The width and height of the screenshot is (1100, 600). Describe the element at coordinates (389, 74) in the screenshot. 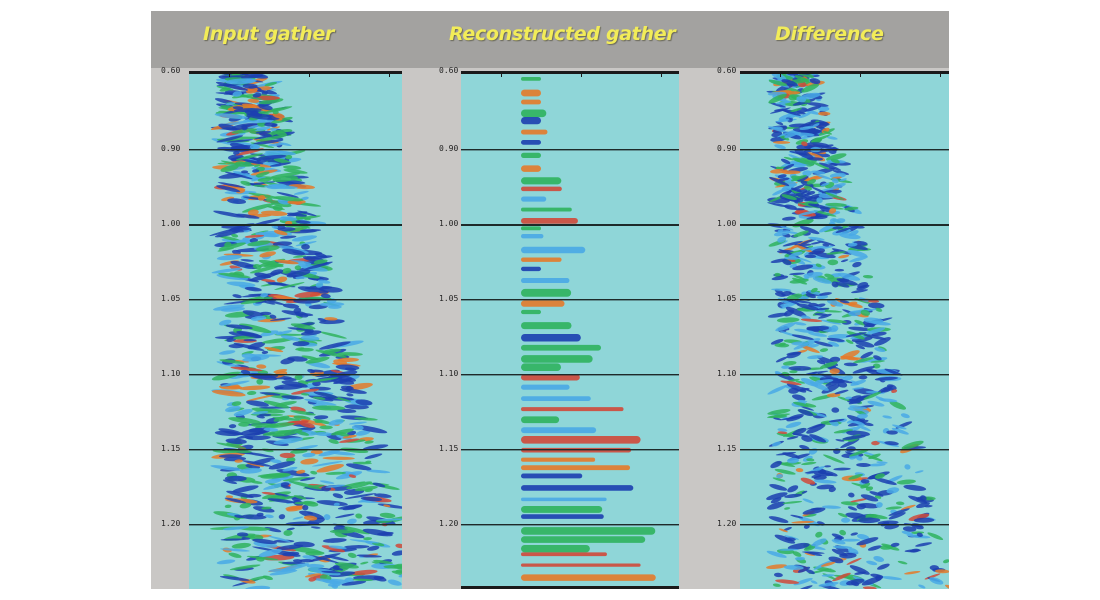

I see `axis-tick` at that location.